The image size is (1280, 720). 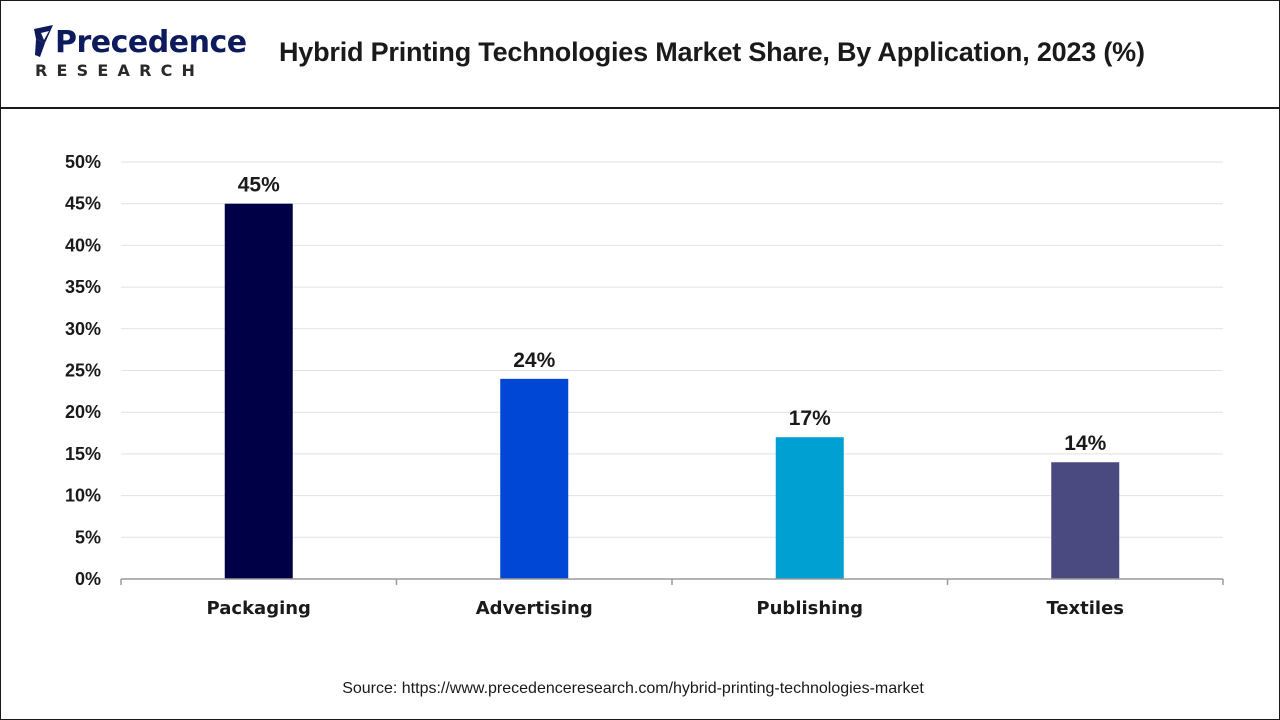 I want to click on y-tick-label: 35%, so click(x=83, y=287).